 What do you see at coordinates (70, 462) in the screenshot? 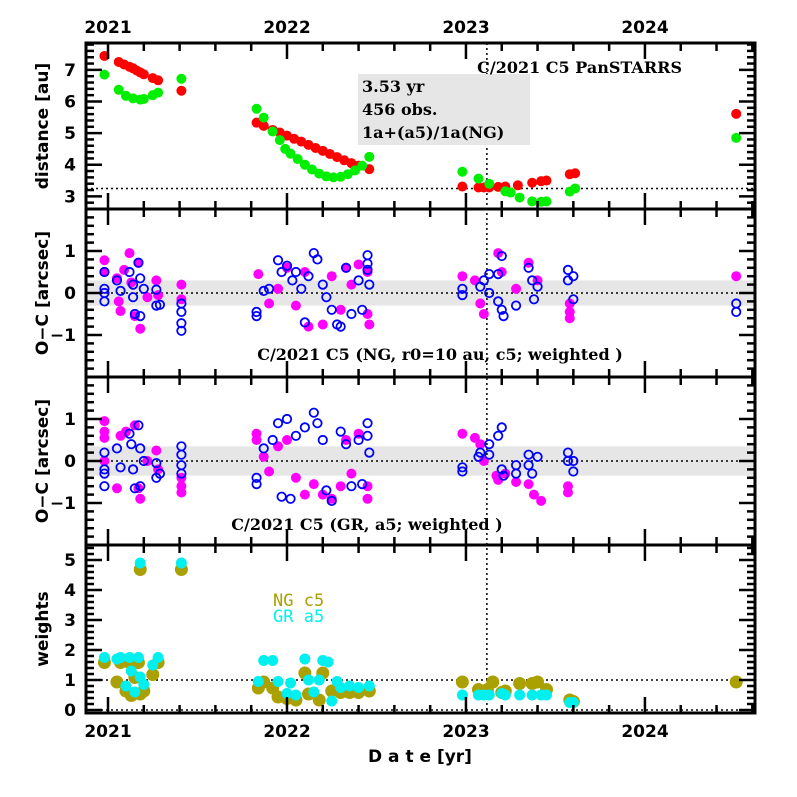
I see `y-tick-label: 0` at bounding box center [70, 462].